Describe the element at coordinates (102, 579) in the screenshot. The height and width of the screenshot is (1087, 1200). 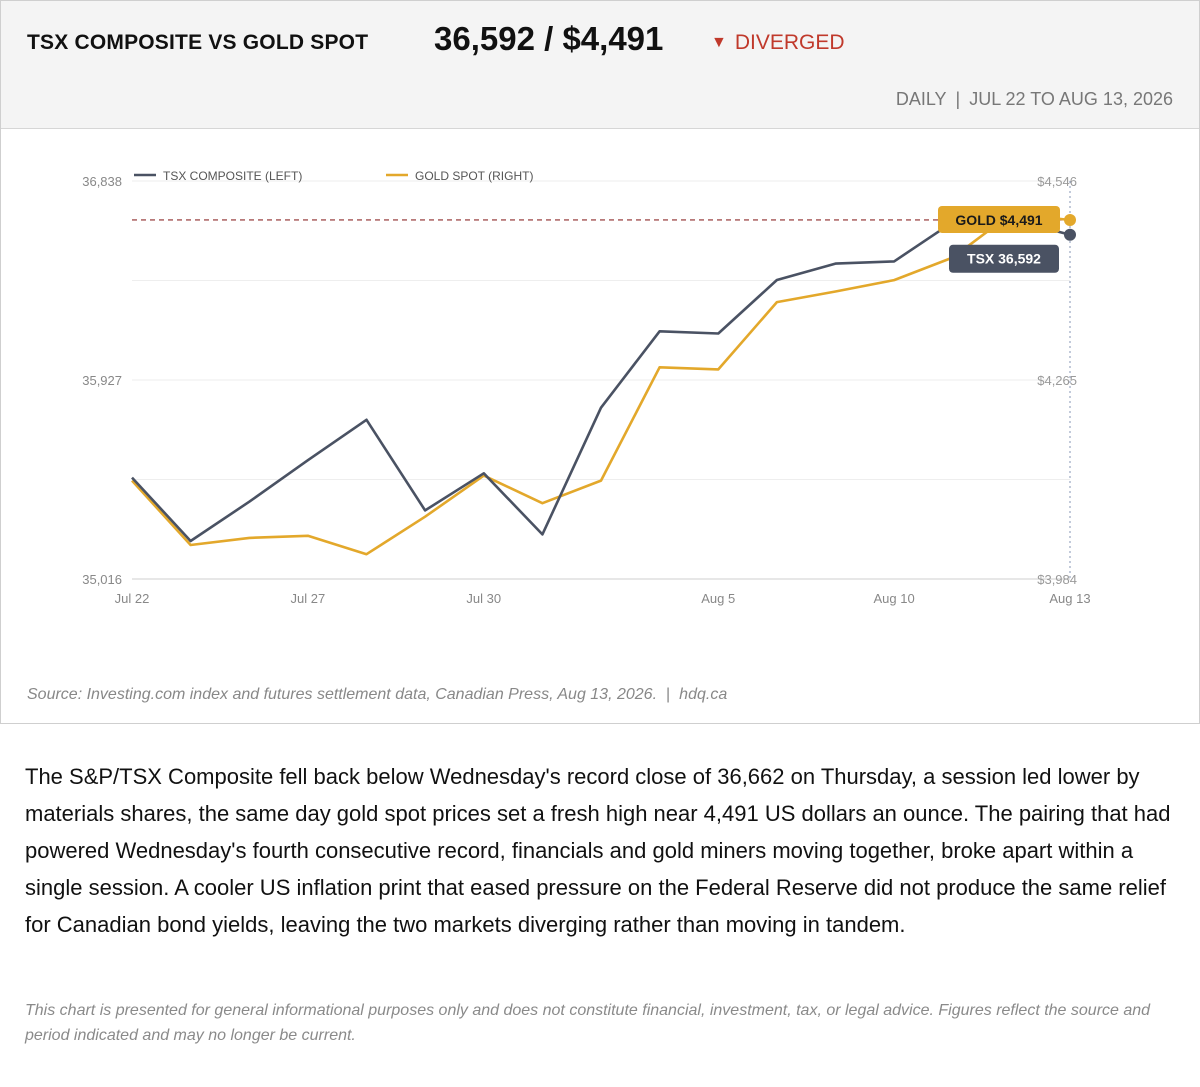
I see `left-tick-label: 35,016` at that location.